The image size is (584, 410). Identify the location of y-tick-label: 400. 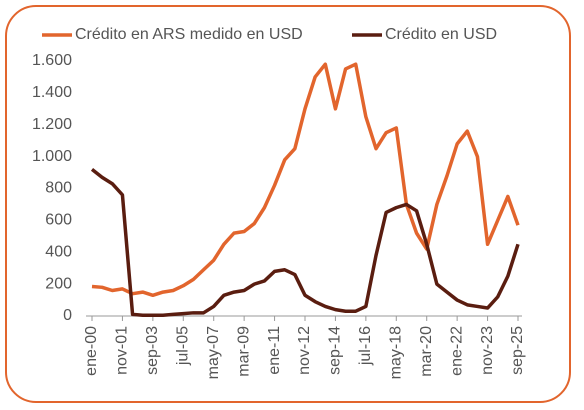
(58, 251).